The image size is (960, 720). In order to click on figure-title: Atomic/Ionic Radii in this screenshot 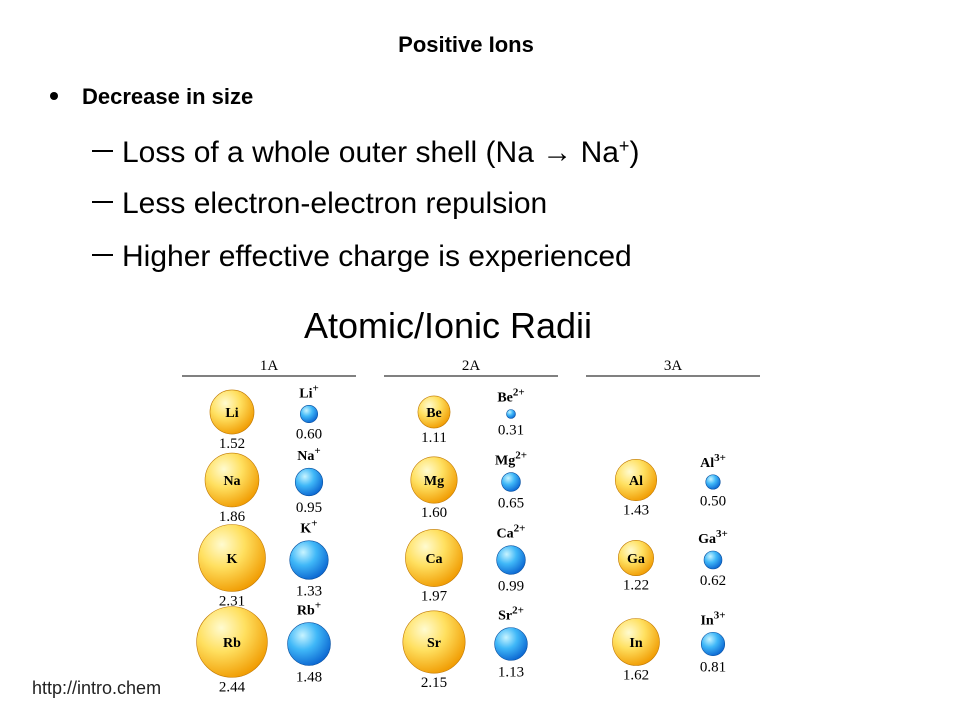, I will do `click(448, 325)`.